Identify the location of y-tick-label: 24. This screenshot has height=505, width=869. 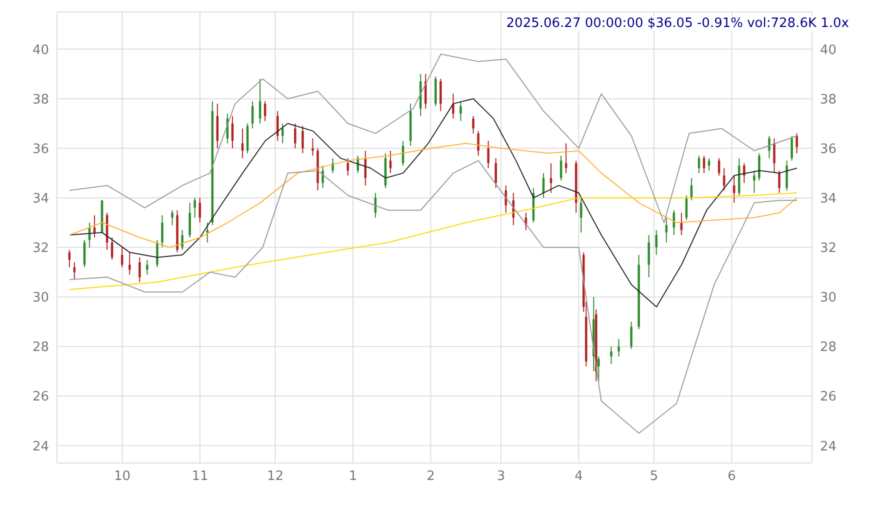
(40, 446).